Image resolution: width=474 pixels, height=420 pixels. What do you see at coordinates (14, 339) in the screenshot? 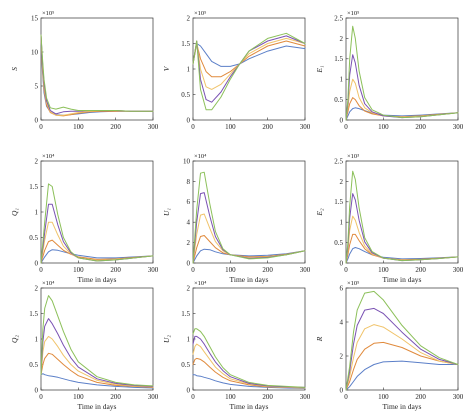
I see `y-axis-label: Q₂` at bounding box center [14, 339].